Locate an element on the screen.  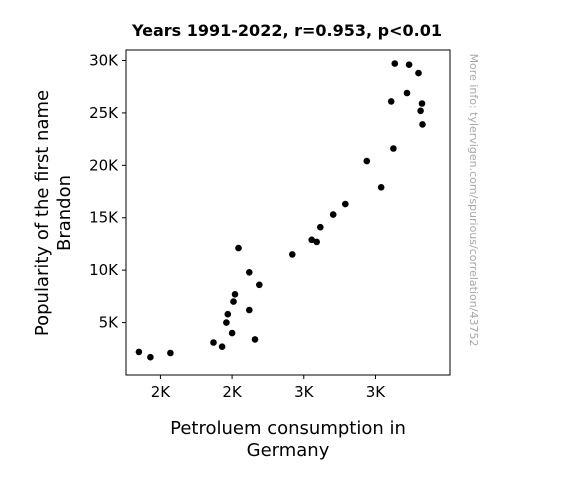
chart-title: Years 1991-2022, r=0.953, p<0.01 is located at coordinates (286, 30).